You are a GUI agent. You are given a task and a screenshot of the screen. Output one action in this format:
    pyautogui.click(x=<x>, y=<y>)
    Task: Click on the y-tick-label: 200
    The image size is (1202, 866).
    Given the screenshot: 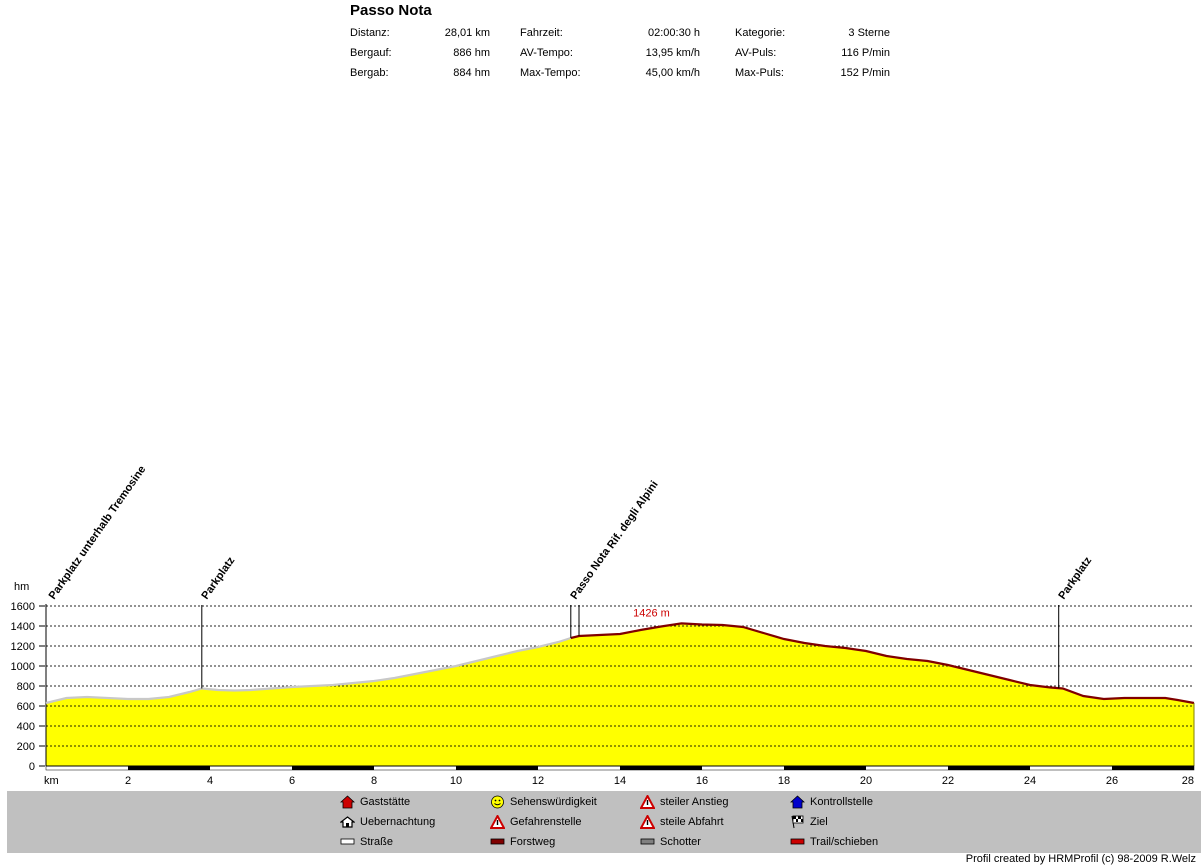 What is the action you would take?
    pyautogui.click(x=26, y=747)
    